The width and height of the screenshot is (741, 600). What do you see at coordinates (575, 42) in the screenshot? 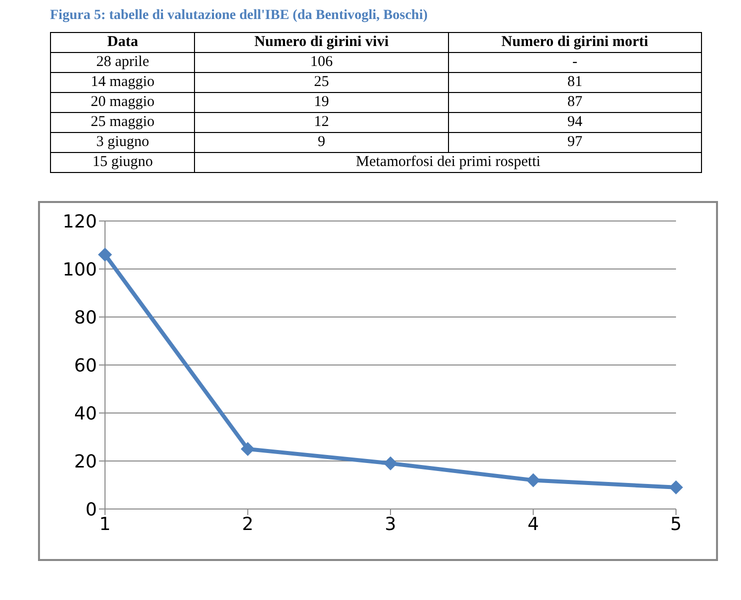
I see `category-label: Numero di girini morti` at bounding box center [575, 42].